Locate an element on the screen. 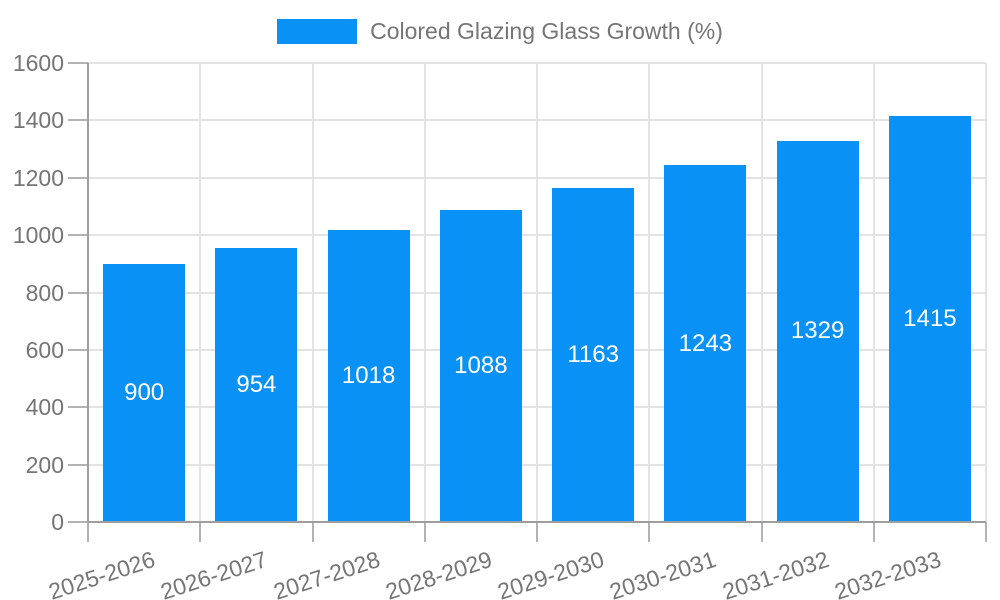 Image resolution: width=1000 pixels, height=600 pixels. bar-2031-2032: 1329 is located at coordinates (817, 331).